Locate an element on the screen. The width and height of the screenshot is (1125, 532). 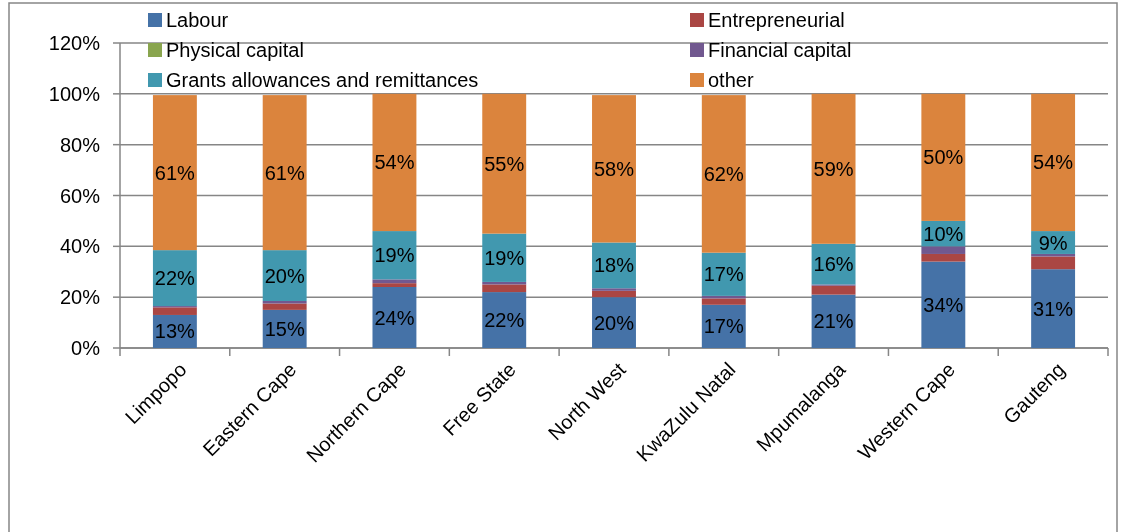
y-tick-label: 80% is located at coordinates (80, 144).